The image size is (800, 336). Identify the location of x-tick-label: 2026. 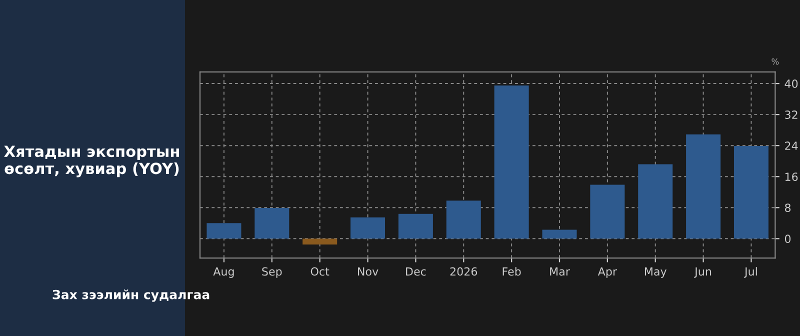
(464, 271).